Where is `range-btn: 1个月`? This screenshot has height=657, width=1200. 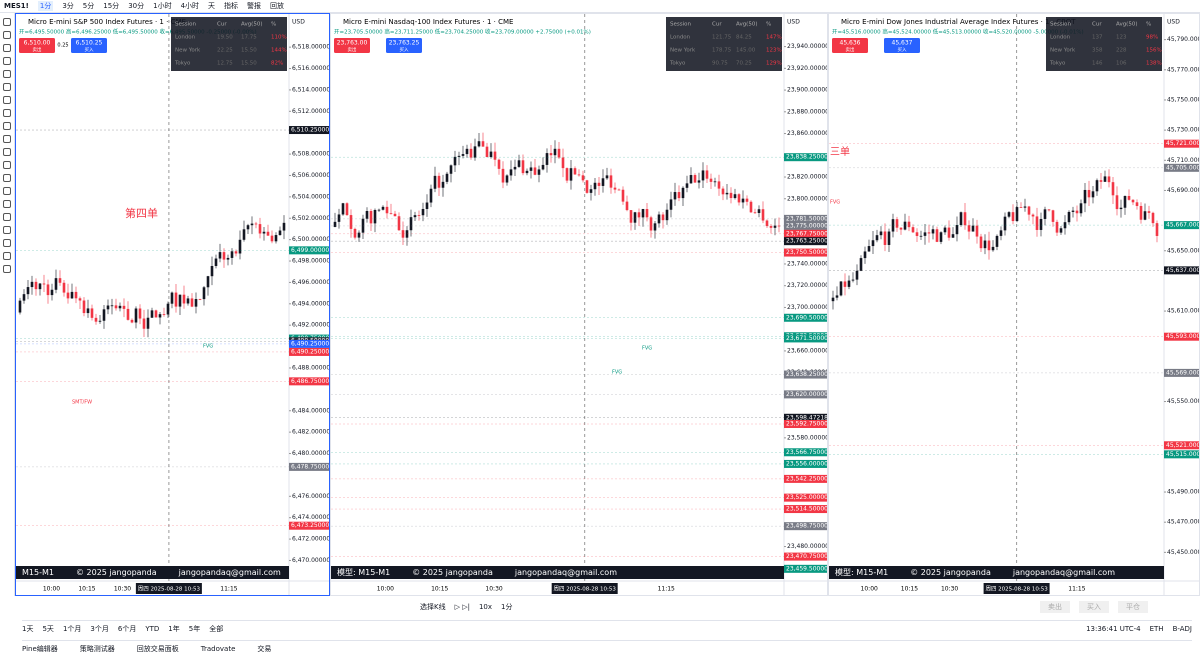 range-btn: 1个月 is located at coordinates (72, 629).